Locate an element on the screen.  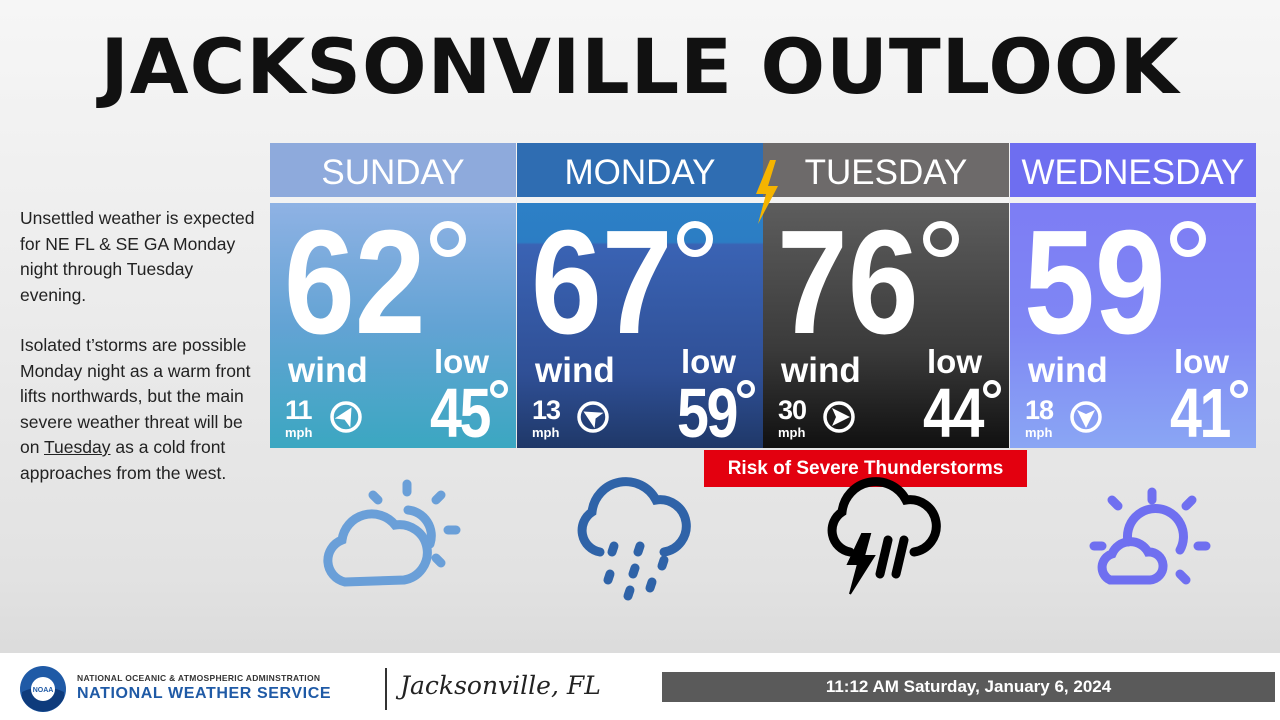
day-card: MONDAY 67 wind 13 mph low 59 is located at coordinates (640, 295).